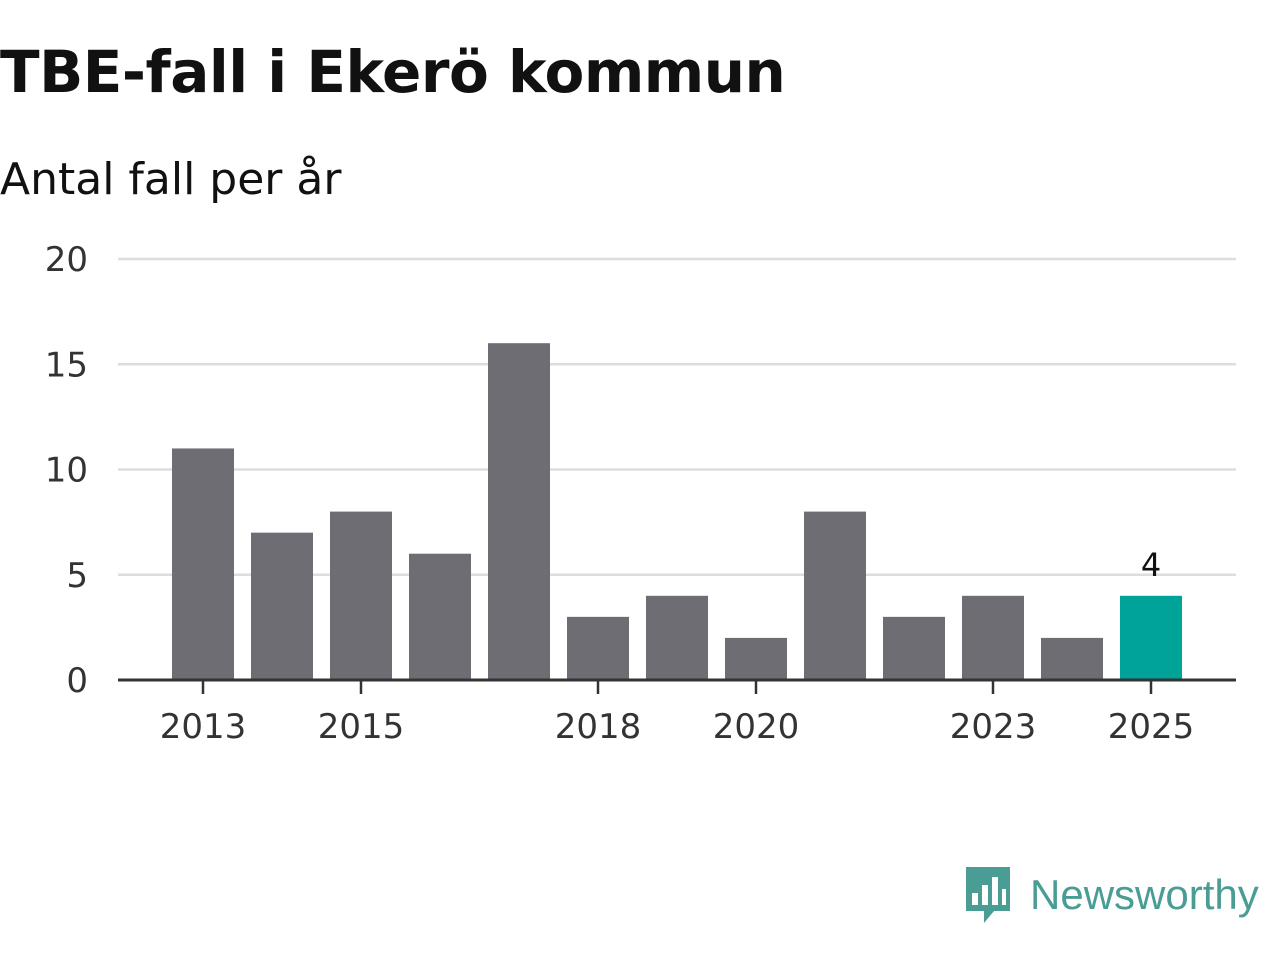 Image resolution: width=1280 pixels, height=960 pixels. What do you see at coordinates (988, 895) in the screenshot?
I see `newsworthy-logo-icon` at bounding box center [988, 895].